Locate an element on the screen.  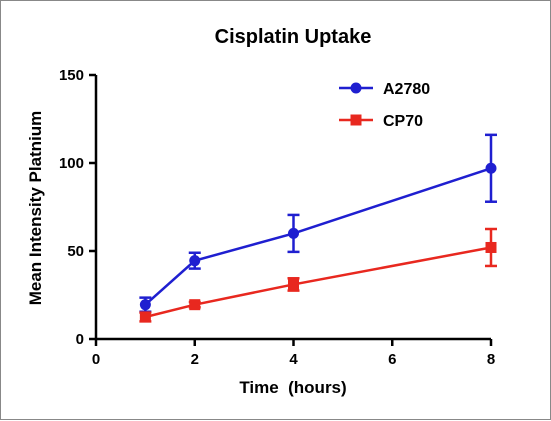
x-tick-label: 6 is located at coordinates (392, 359).